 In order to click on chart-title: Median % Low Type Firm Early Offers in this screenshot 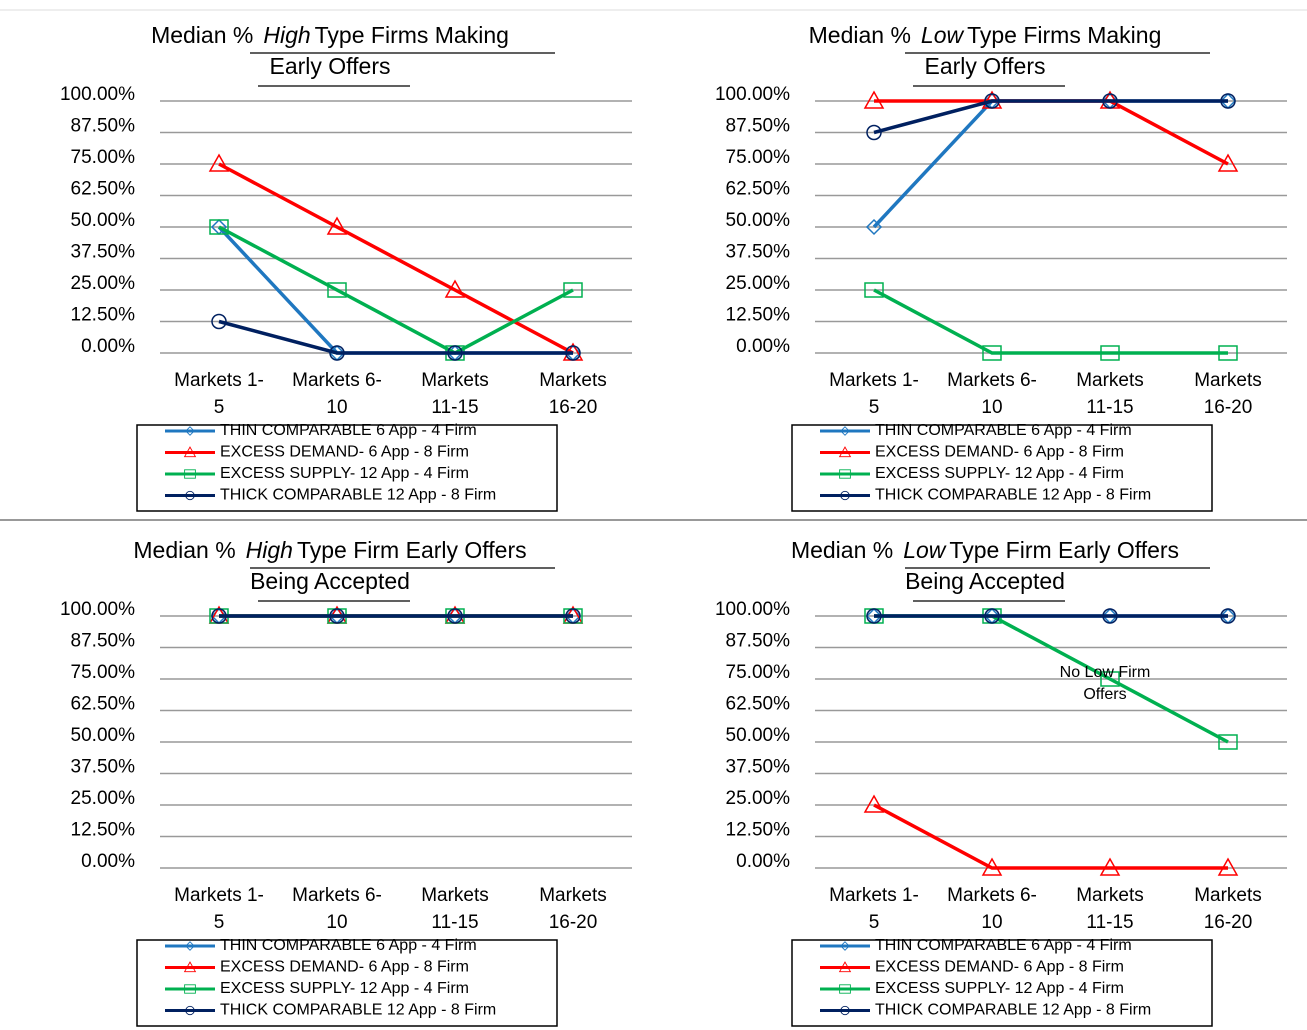, I will do `click(985, 550)`.